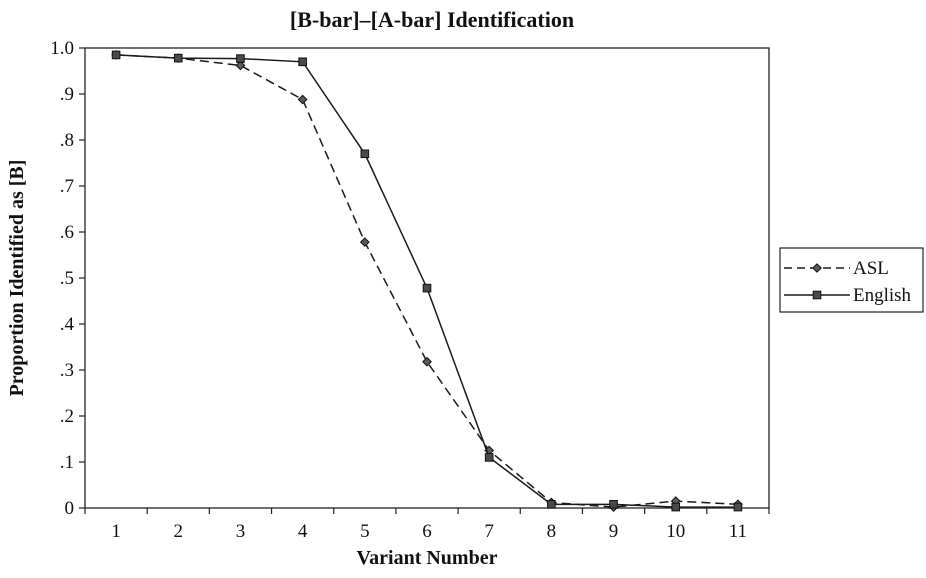 The width and height of the screenshot is (926, 578). I want to click on x-tick-label: 2, so click(179, 531).